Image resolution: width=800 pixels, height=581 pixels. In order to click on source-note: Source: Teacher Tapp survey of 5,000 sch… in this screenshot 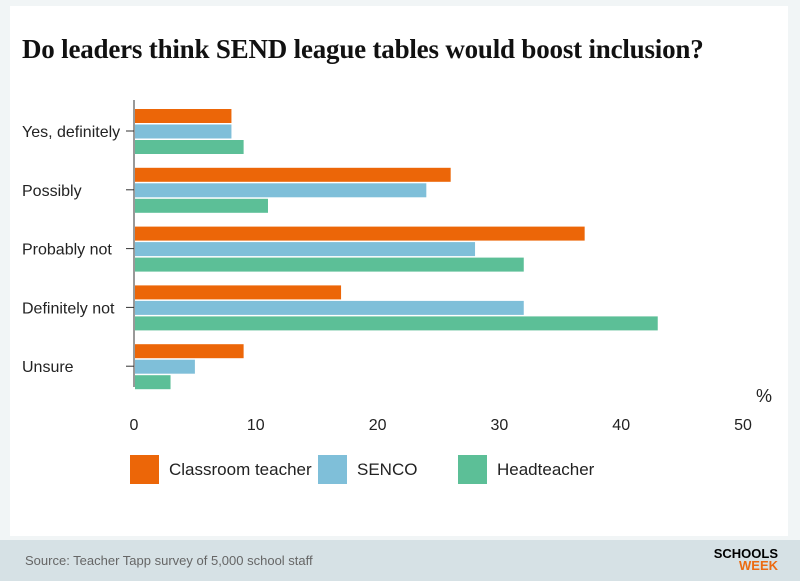, I will do `click(169, 560)`.